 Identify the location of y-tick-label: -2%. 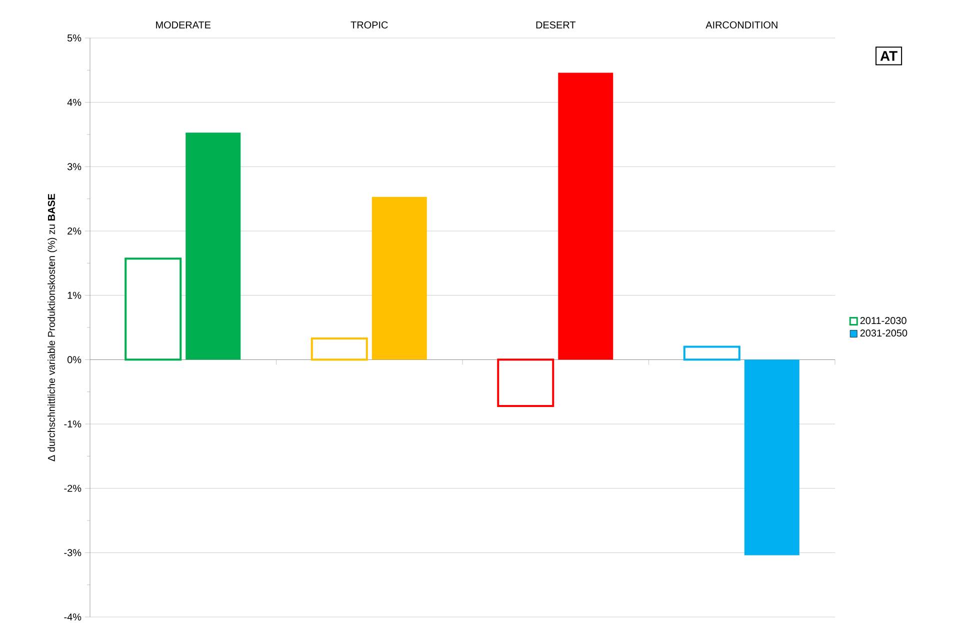
(73, 488).